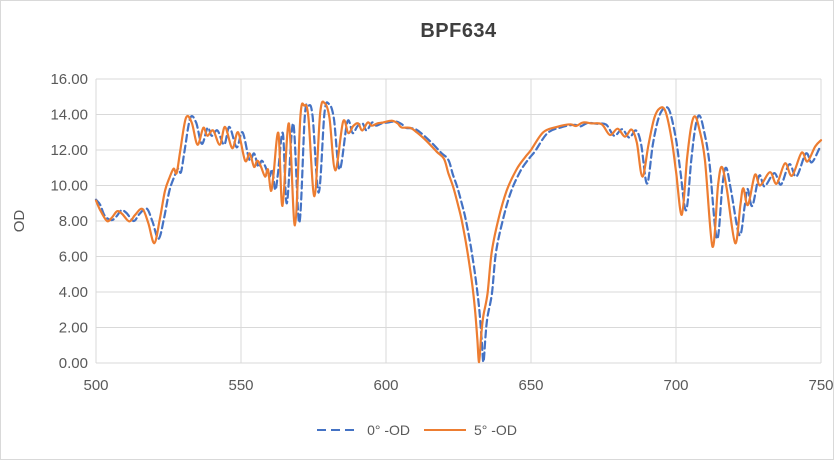 This screenshot has width=834, height=460. Describe the element at coordinates (240, 385) in the screenshot. I see `x-tick-label: 550` at that location.